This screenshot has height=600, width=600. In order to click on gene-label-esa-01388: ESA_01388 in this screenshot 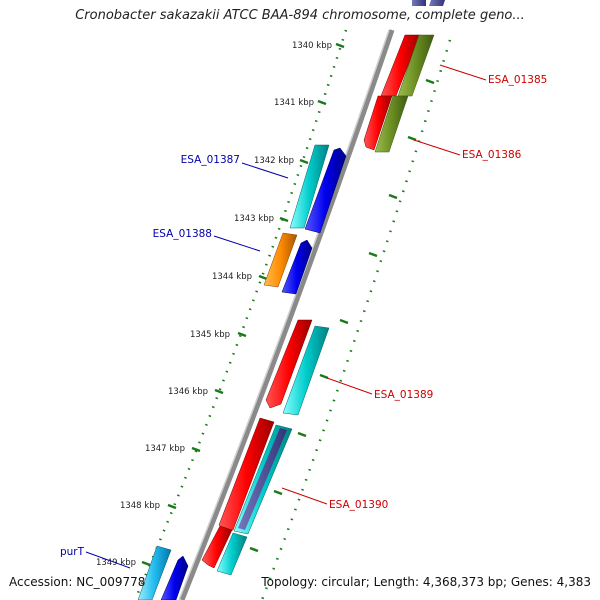, I will do `click(182, 234)`.